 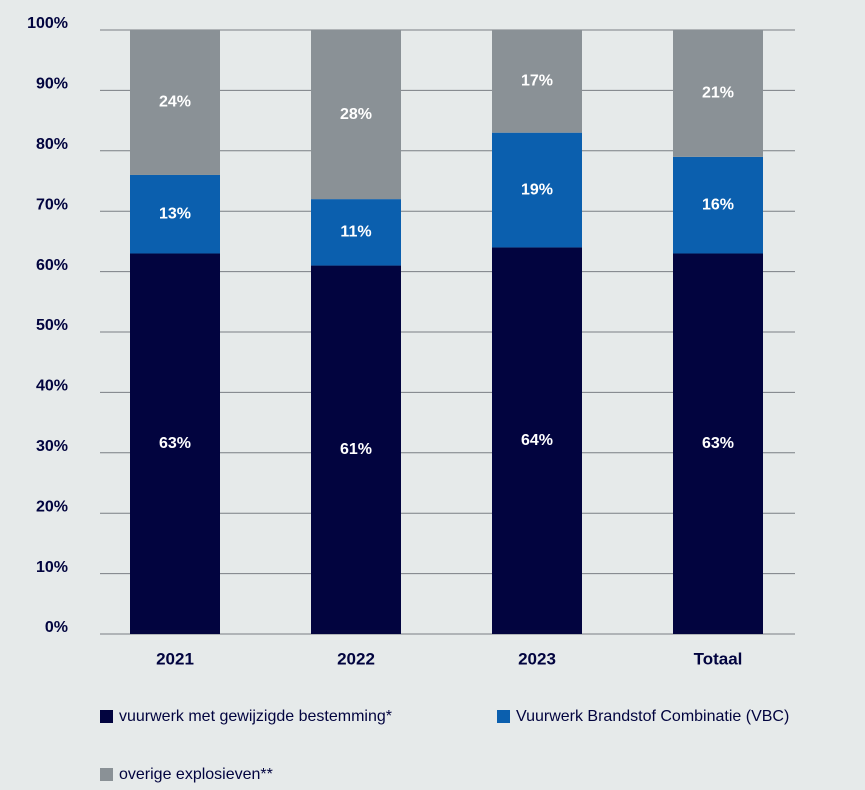 What do you see at coordinates (175, 658) in the screenshot?
I see `x-tick-label: 2021` at bounding box center [175, 658].